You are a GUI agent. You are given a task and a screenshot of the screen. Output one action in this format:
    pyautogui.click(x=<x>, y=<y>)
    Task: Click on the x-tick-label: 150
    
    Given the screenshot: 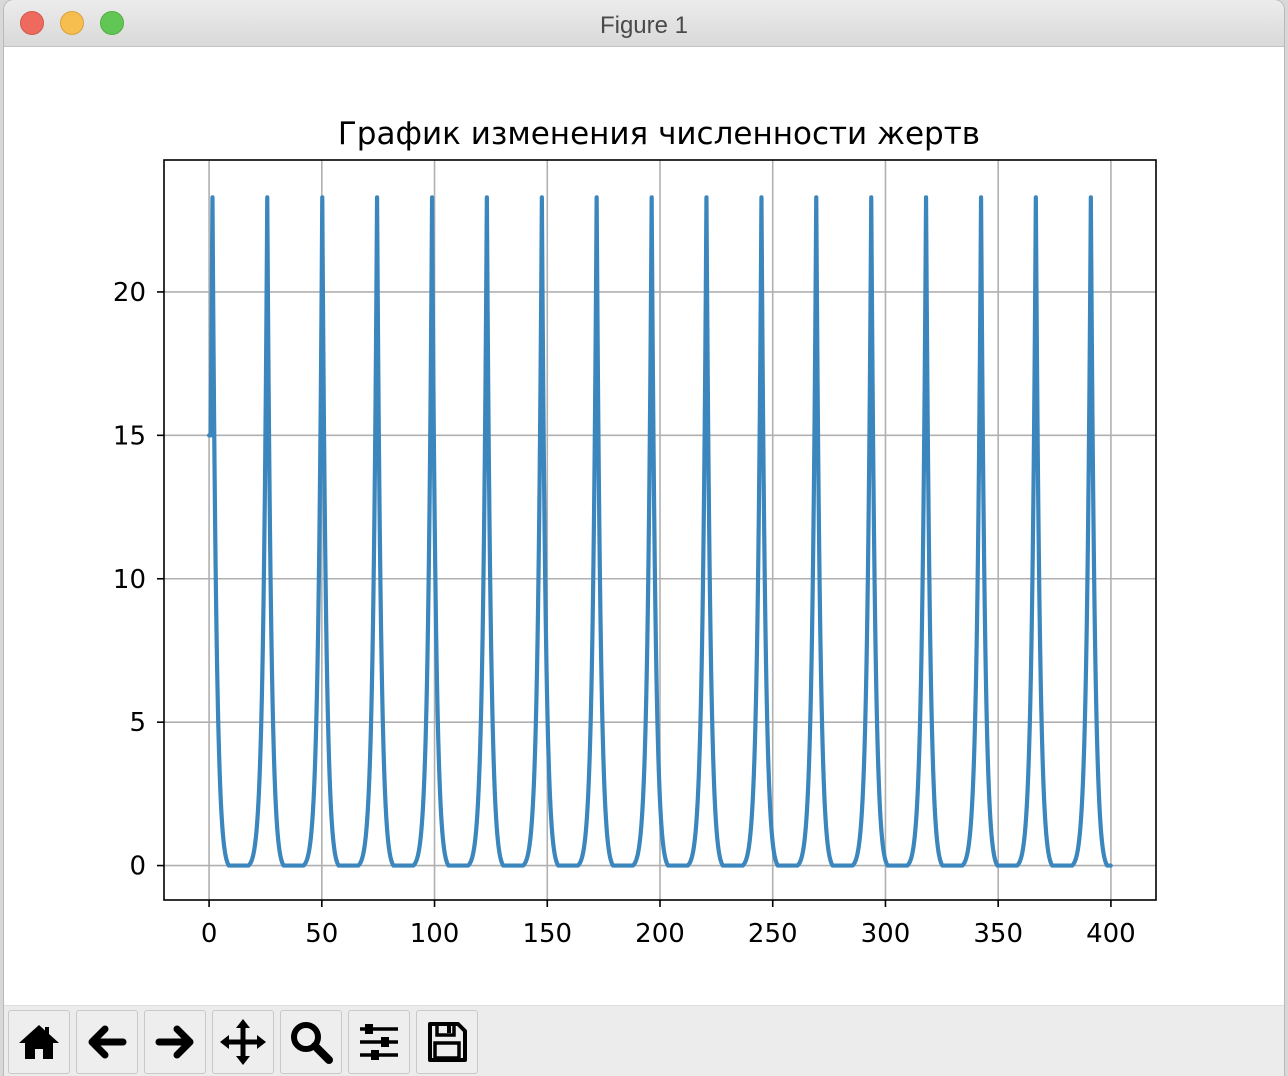 What is the action you would take?
    pyautogui.click(x=547, y=934)
    